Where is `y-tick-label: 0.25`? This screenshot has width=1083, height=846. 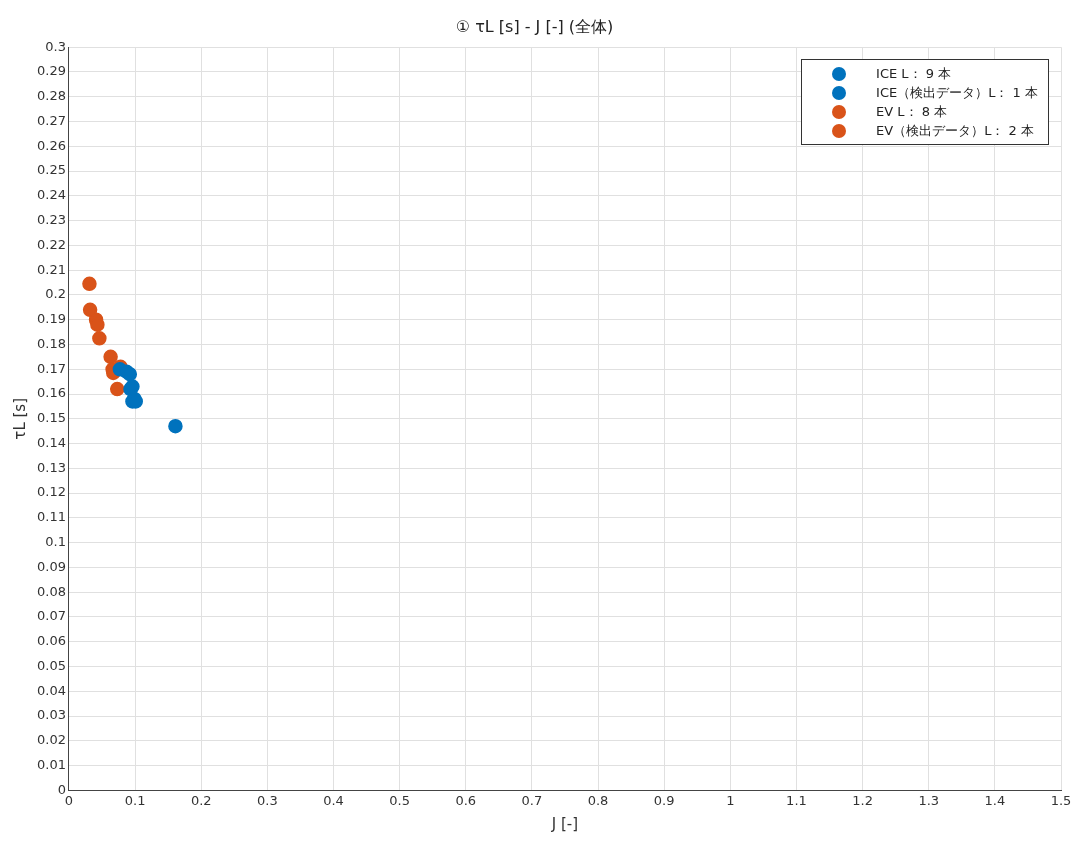 y-tick-label: 0.25 is located at coordinates (51, 170).